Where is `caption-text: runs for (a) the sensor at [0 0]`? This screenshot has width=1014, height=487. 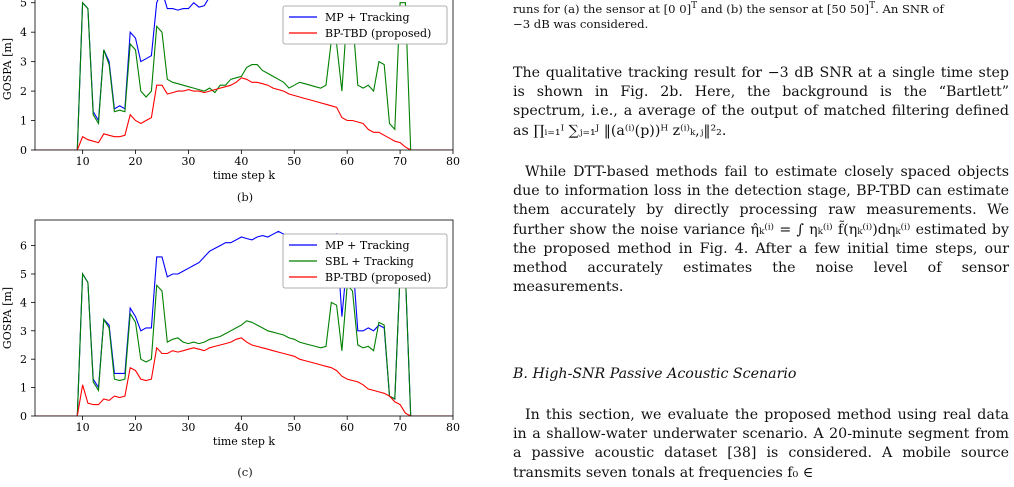 caption-text: runs for (a) the sensor at [0 0] is located at coordinates (602, 9).